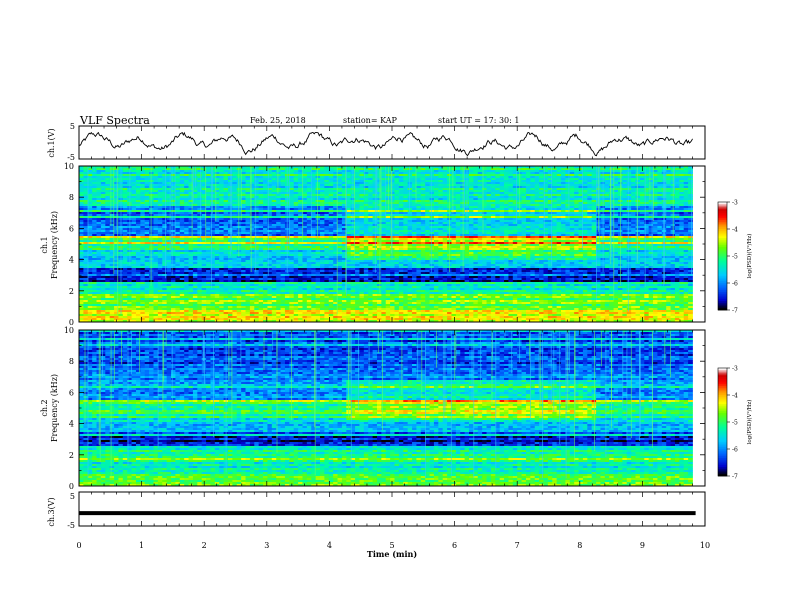  Describe the element at coordinates (278, 120) in the screenshot. I see `date-label: Feb. 25, 2018` at that location.